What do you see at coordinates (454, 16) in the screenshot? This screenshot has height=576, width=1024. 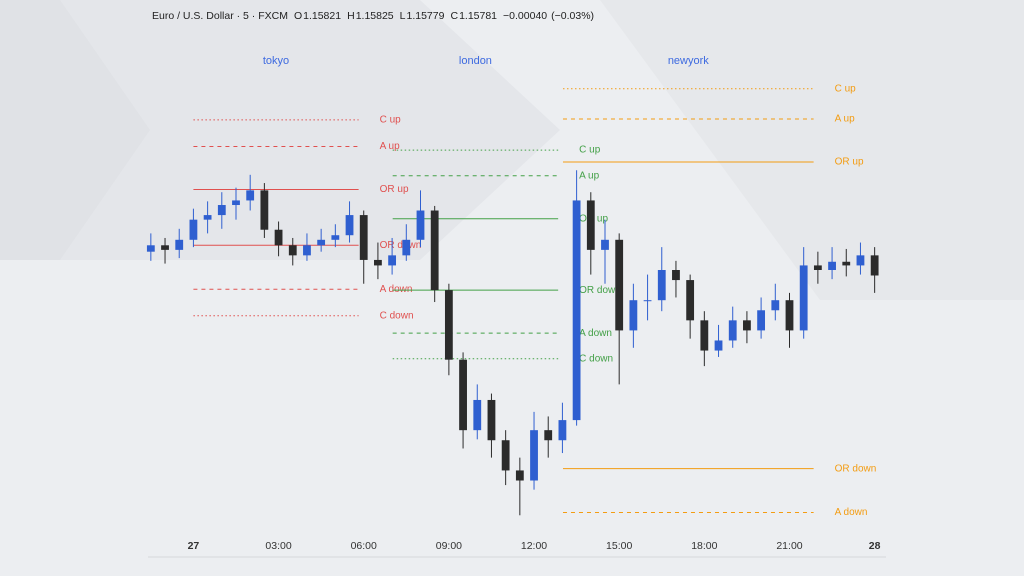 I see `ohlc-key: C` at bounding box center [454, 16].